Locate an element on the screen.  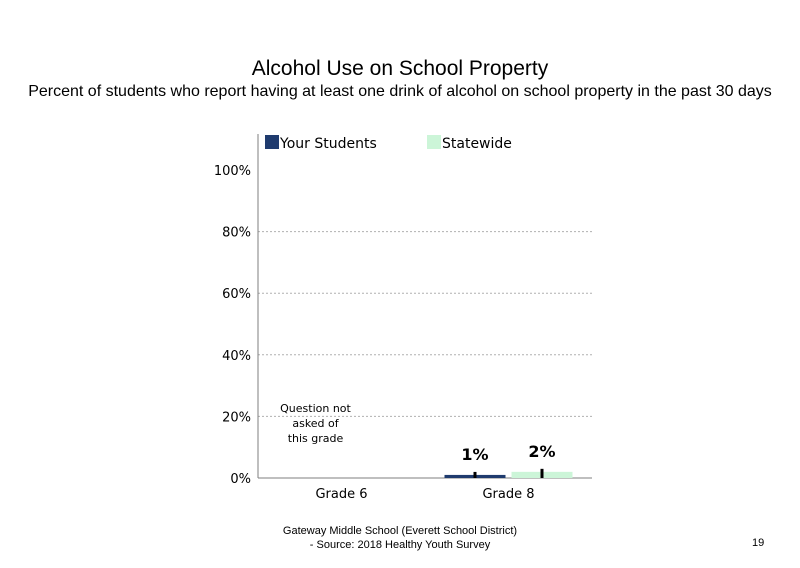
chart-title: Alcohol Use on School Property is located at coordinates (400, 68).